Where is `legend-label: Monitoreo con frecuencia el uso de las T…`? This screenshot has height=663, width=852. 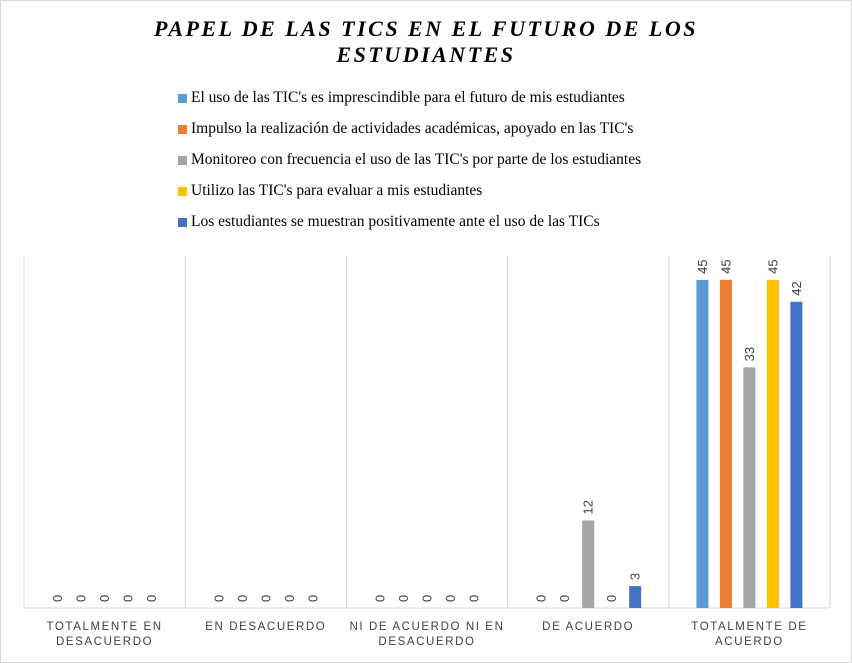 legend-label: Monitoreo con frecuencia el uso de las T… is located at coordinates (416, 159).